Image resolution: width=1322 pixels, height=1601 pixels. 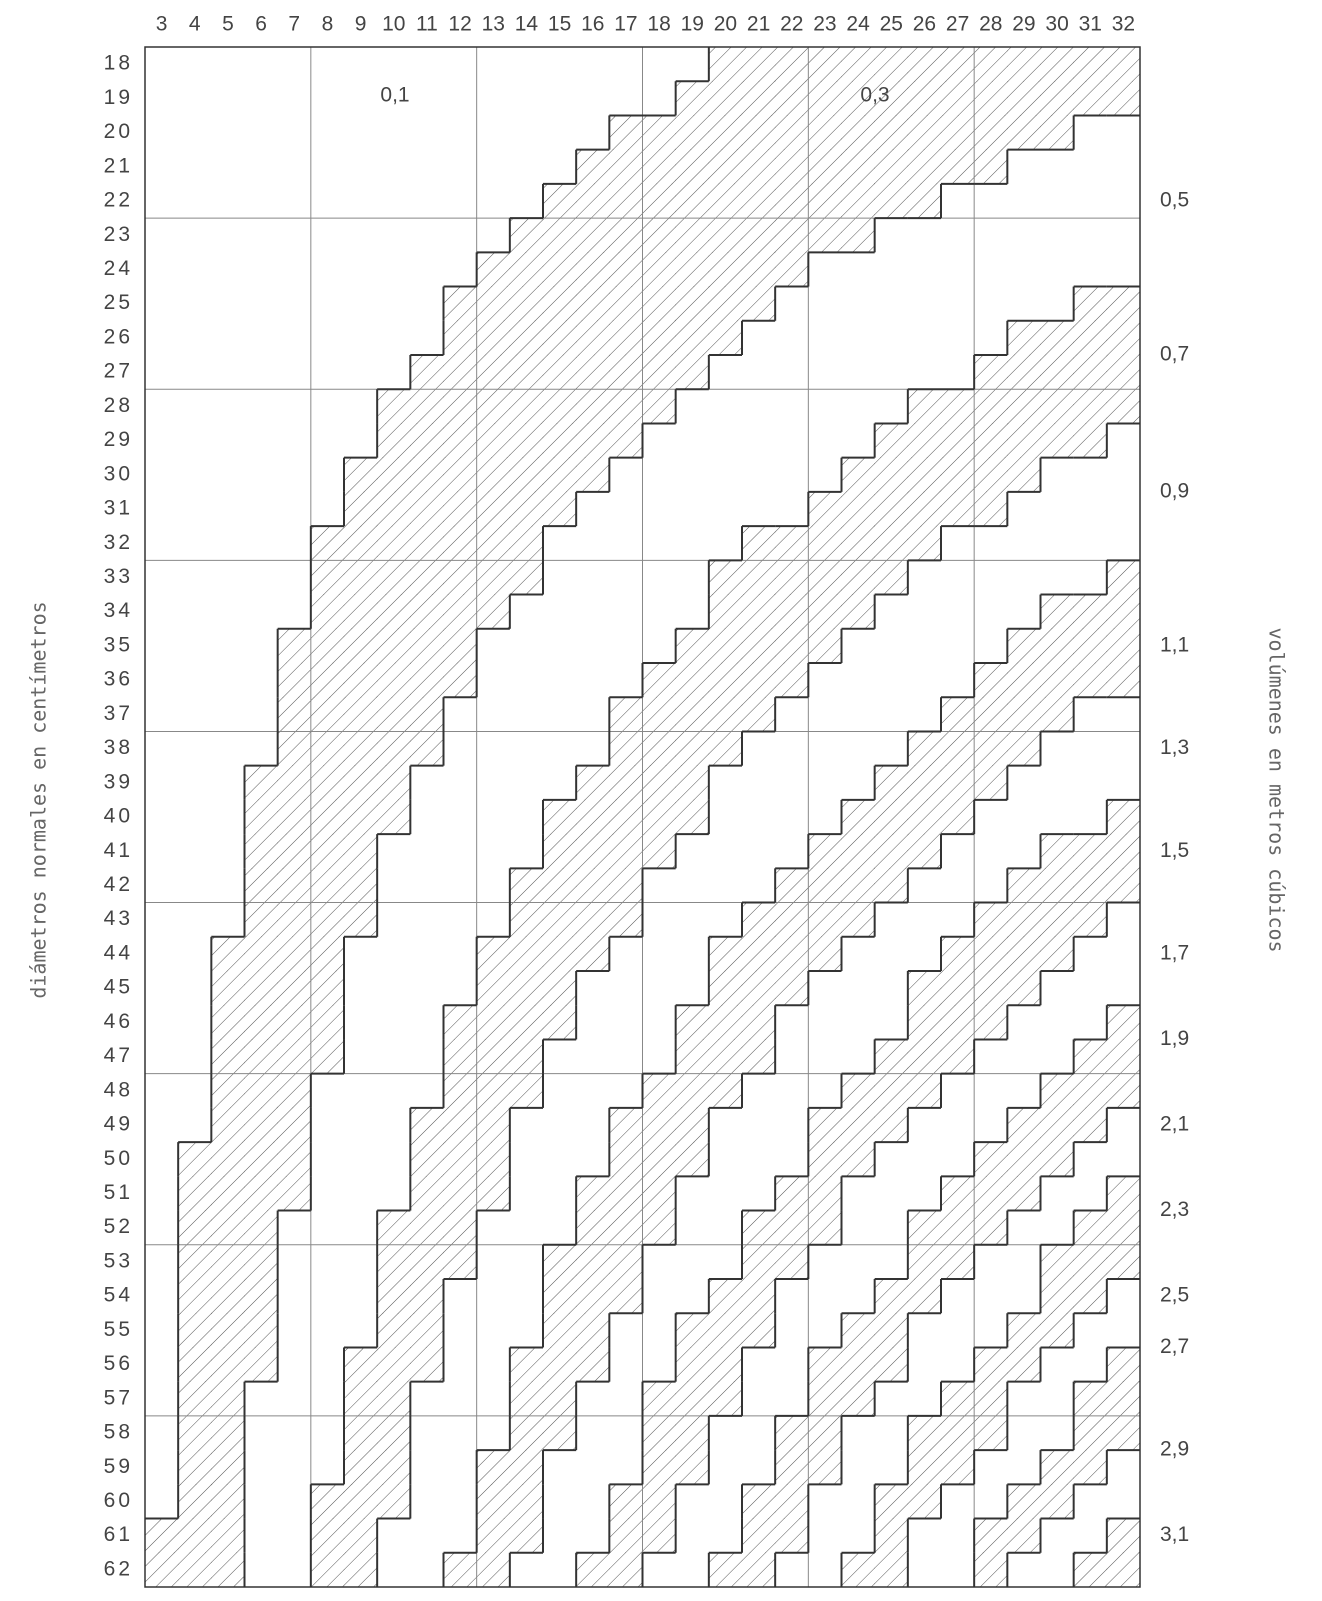 I want to click on row-label: 37, so click(x=118, y=713).